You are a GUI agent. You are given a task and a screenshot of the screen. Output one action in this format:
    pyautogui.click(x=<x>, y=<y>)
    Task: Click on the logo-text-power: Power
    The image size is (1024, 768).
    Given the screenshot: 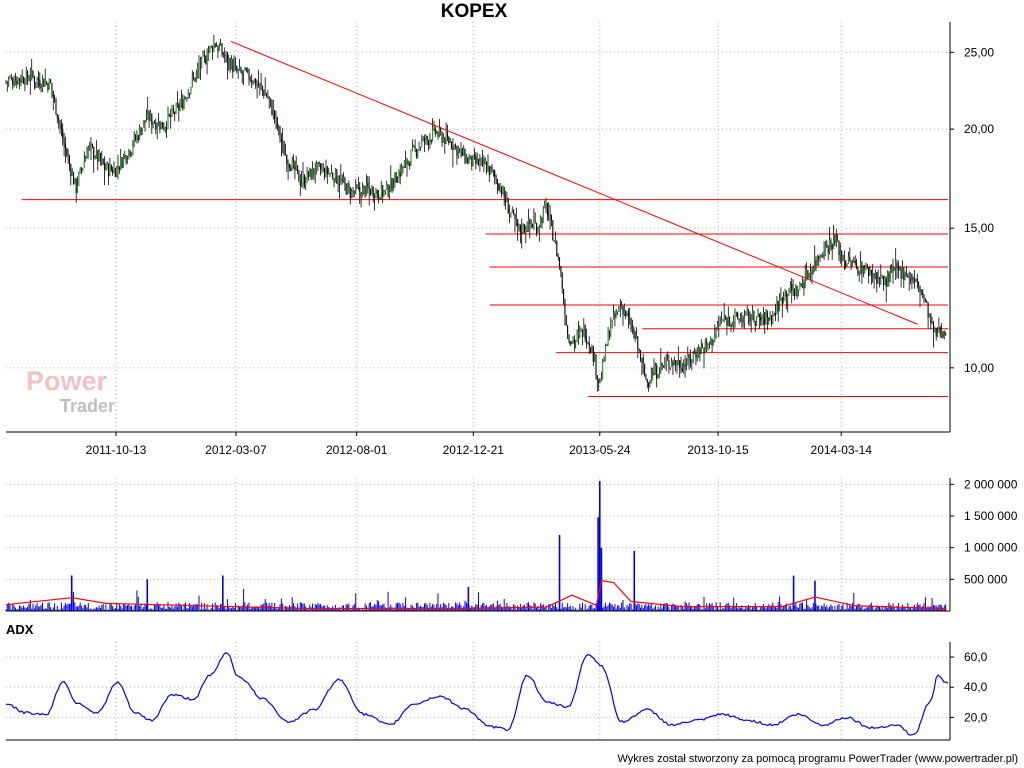 What is the action you would take?
    pyautogui.click(x=67, y=381)
    